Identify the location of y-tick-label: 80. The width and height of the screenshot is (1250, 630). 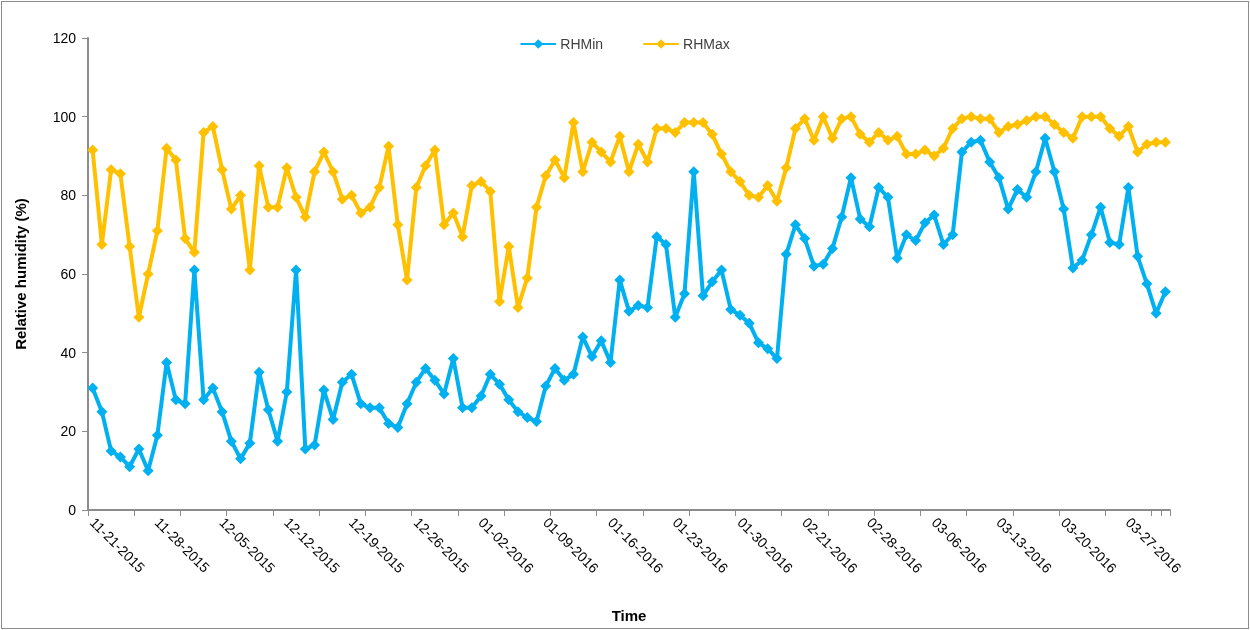
(68, 195).